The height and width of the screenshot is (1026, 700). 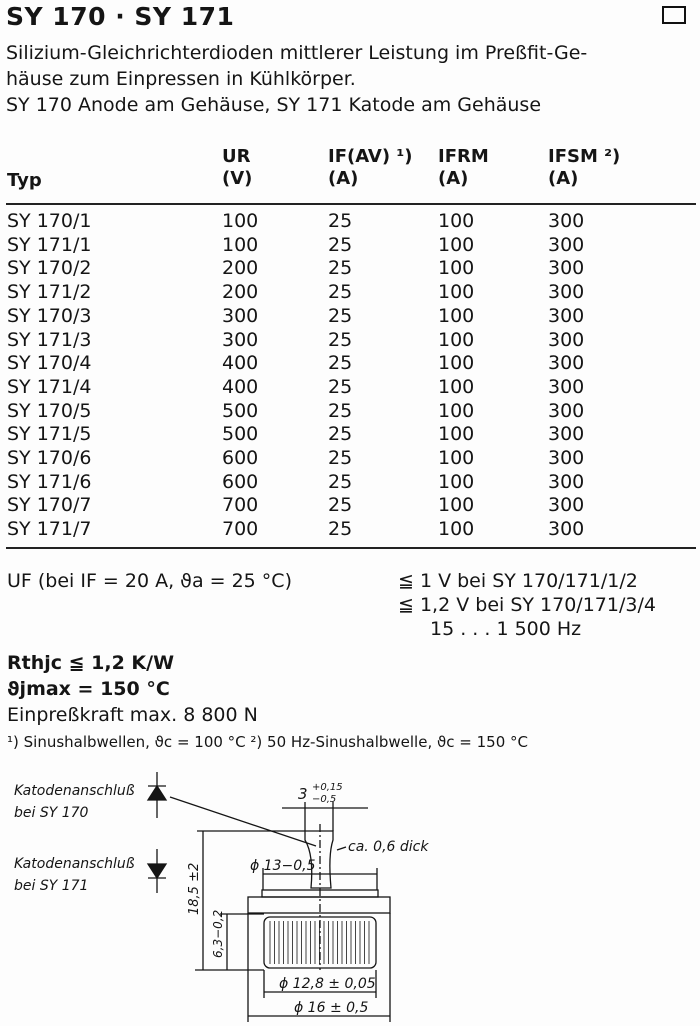 I want to click on cathode-label-sy170: Katodenanschluß, so click(x=74, y=791).